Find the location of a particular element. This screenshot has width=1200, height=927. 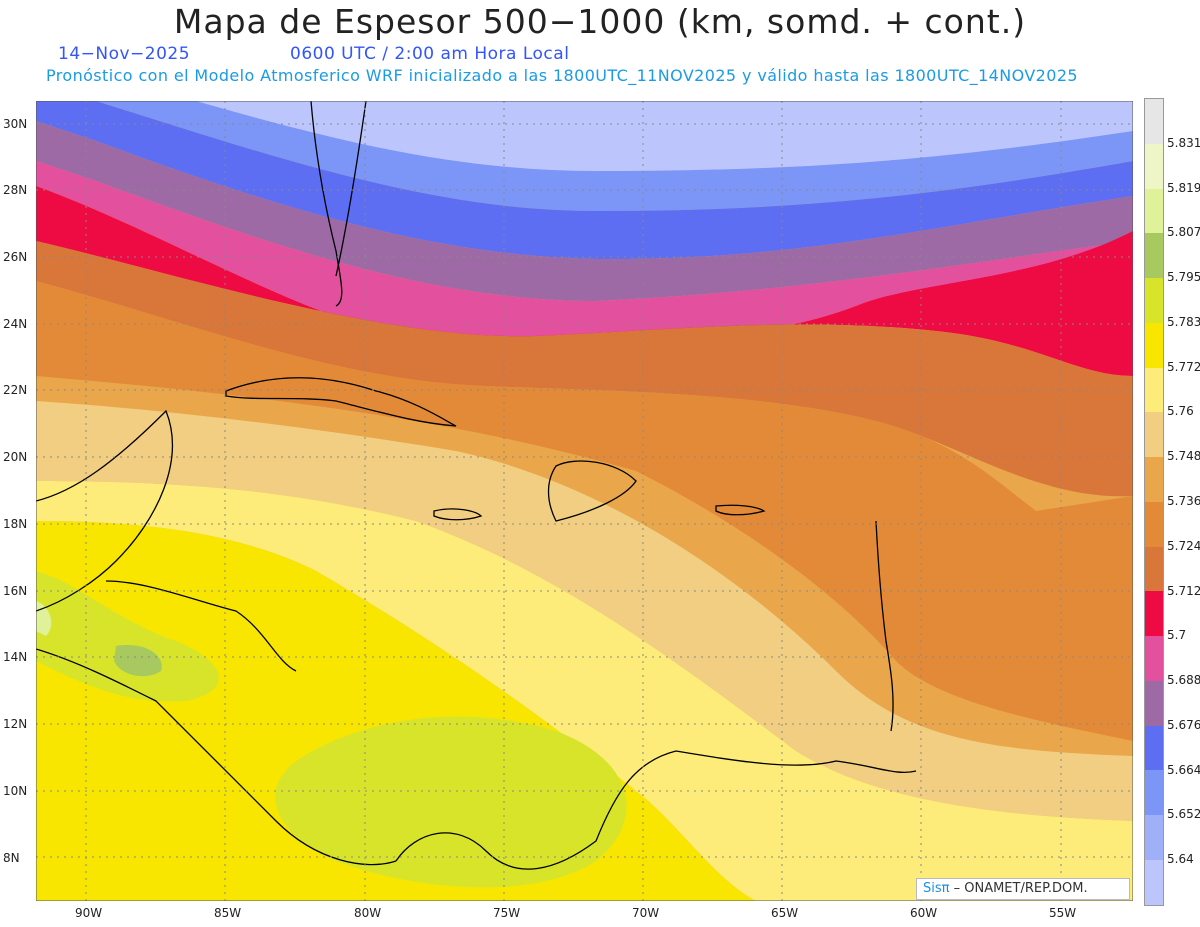

latitude-label: 20N is located at coordinates (15, 457).